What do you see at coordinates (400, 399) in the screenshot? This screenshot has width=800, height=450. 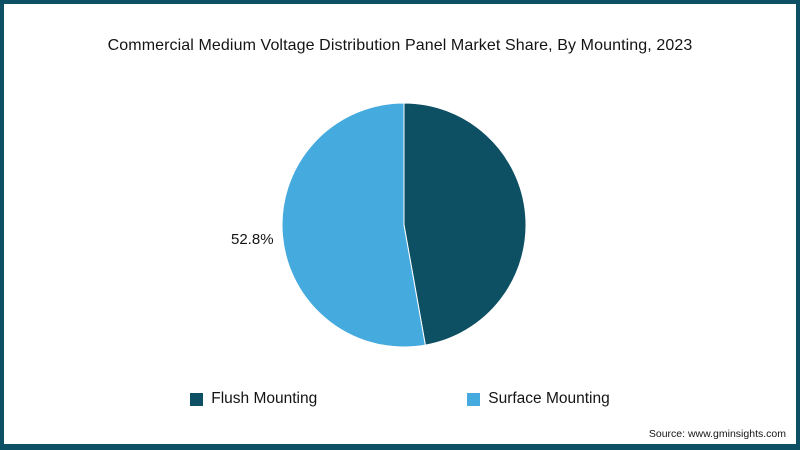 I see `legend: Flush Mounting Surface Mounting` at bounding box center [400, 399].